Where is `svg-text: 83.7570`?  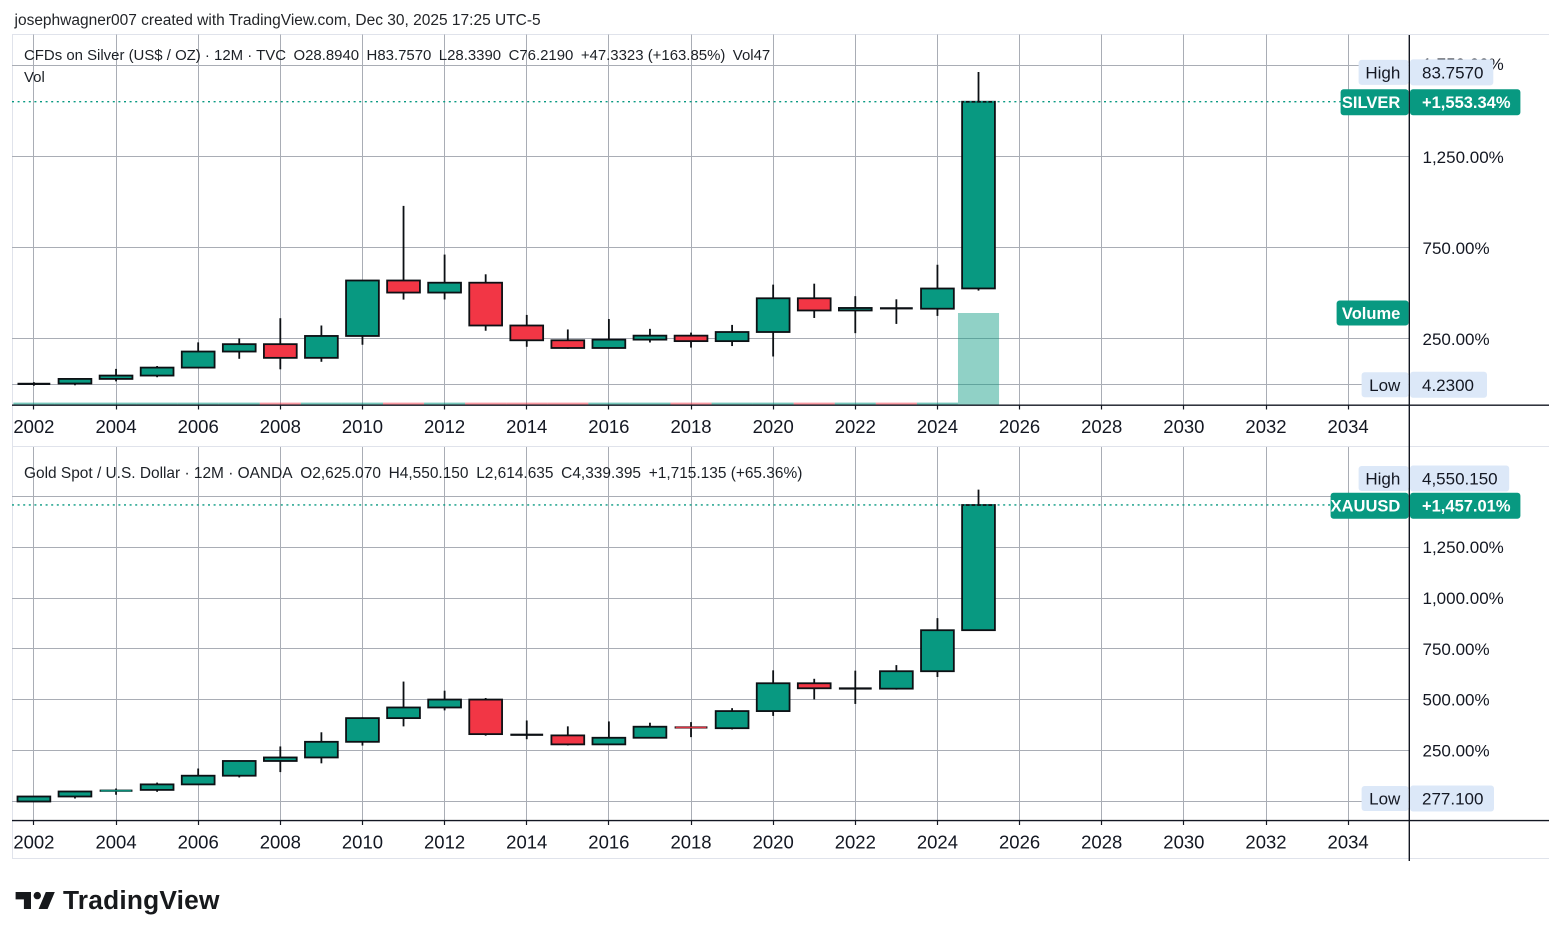
svg-text: 83.7570 is located at coordinates (1452, 72).